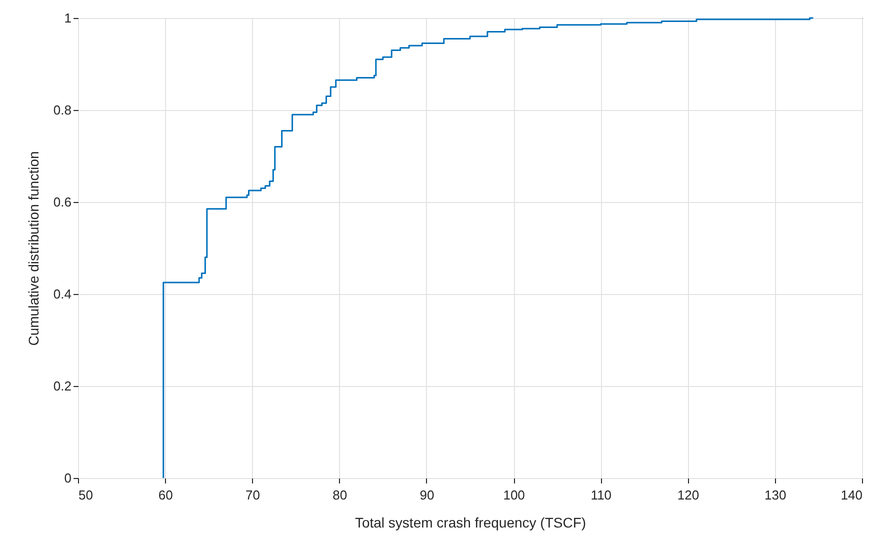 The image size is (880, 541). What do you see at coordinates (68, 478) in the screenshot?
I see `y-tick-label: 0` at bounding box center [68, 478].